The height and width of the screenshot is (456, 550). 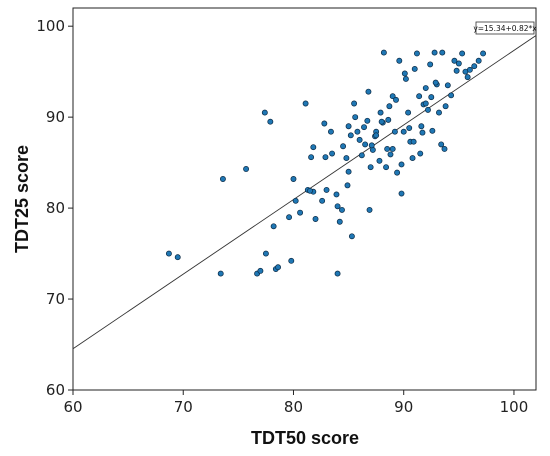 What do you see at coordinates (55, 208) in the screenshot?
I see `y-tick-label: 80` at bounding box center [55, 208].